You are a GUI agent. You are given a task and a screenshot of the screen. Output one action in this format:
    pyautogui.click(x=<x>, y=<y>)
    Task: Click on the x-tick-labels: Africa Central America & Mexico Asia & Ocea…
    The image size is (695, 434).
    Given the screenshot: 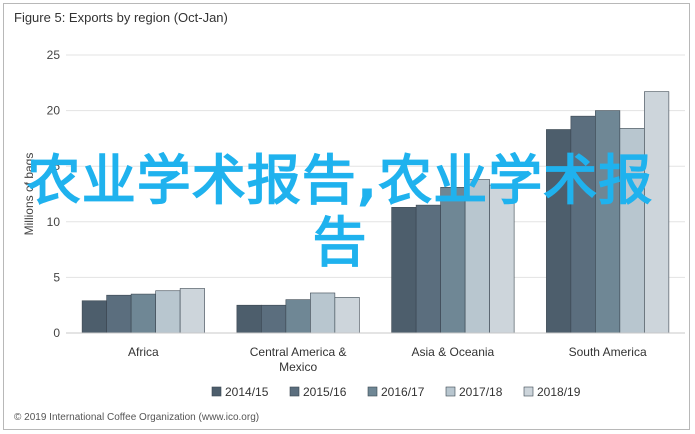 What is the action you would take?
    pyautogui.click(x=387, y=359)
    